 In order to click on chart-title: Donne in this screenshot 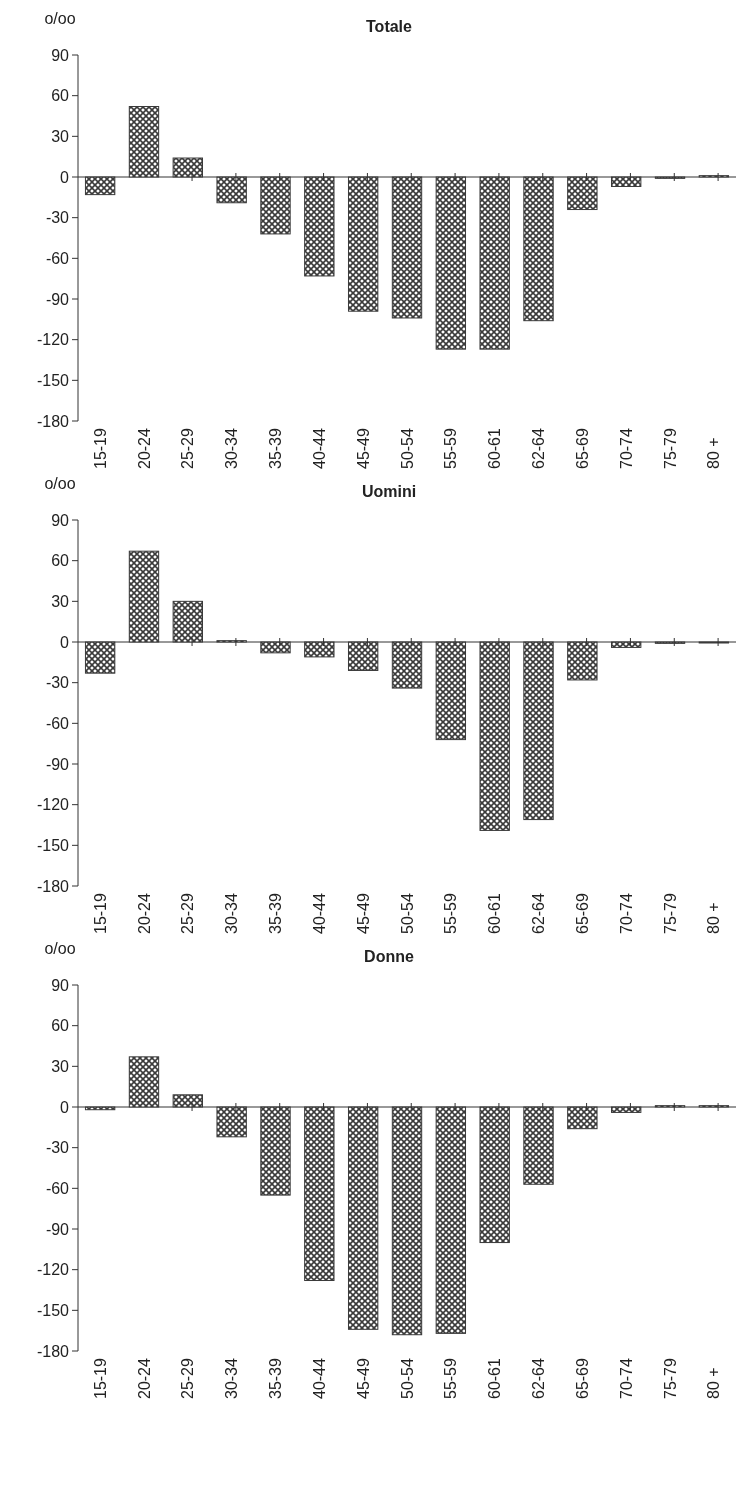, I will do `click(389, 956)`.